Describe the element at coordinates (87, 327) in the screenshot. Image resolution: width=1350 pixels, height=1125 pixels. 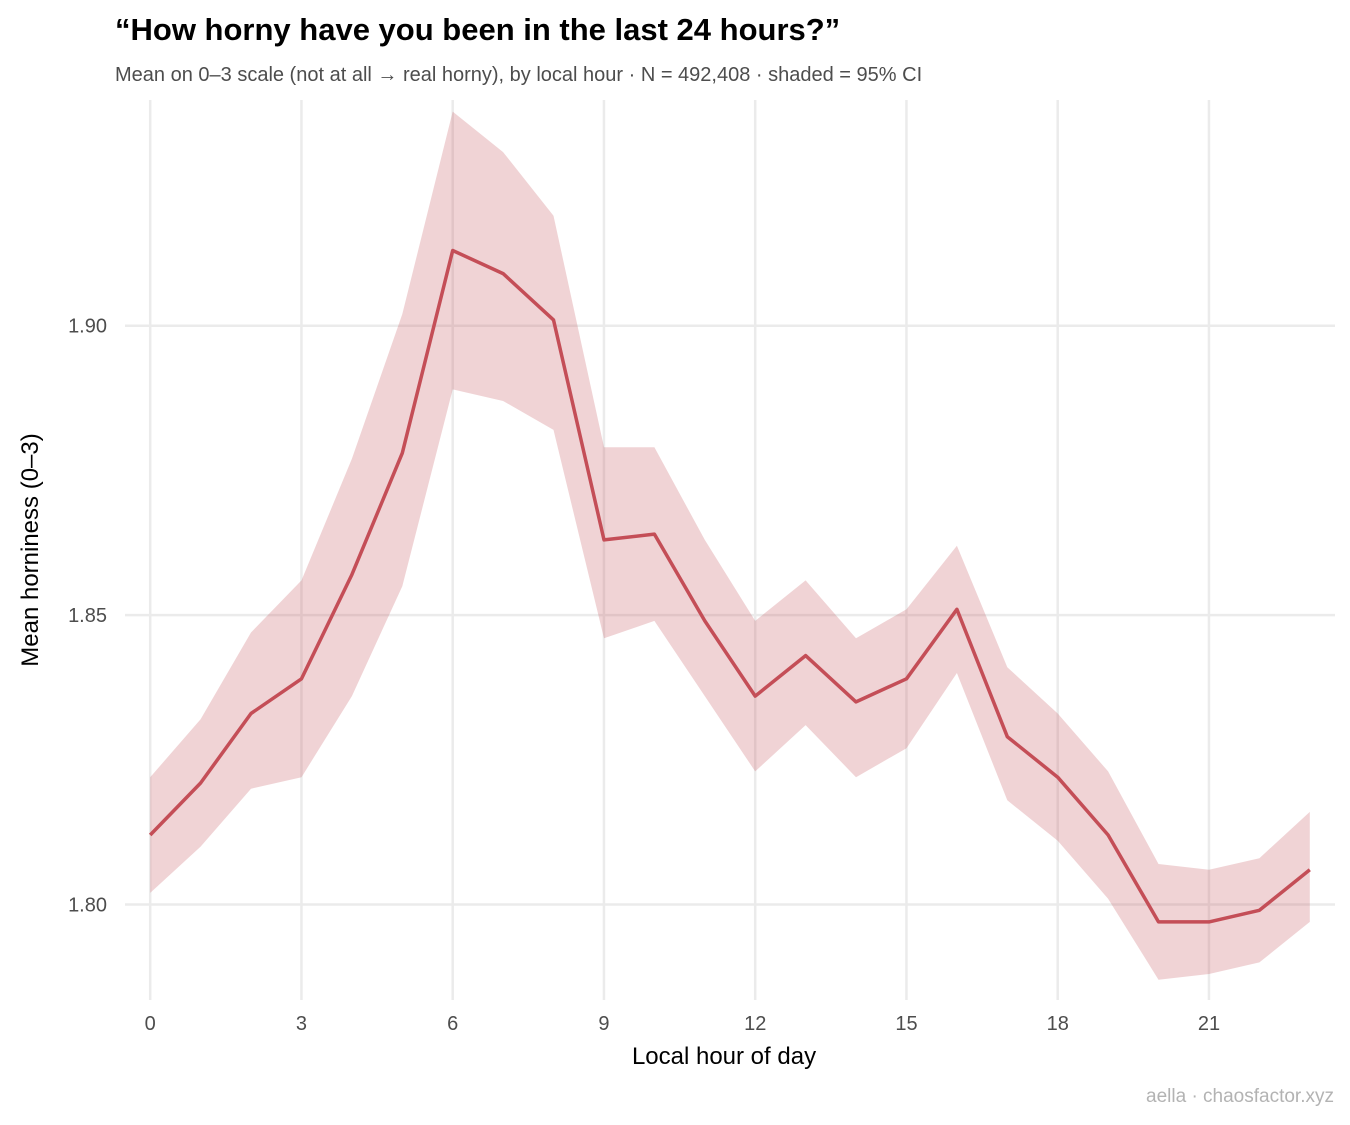
I see `y-tick-label: 1.90` at that location.